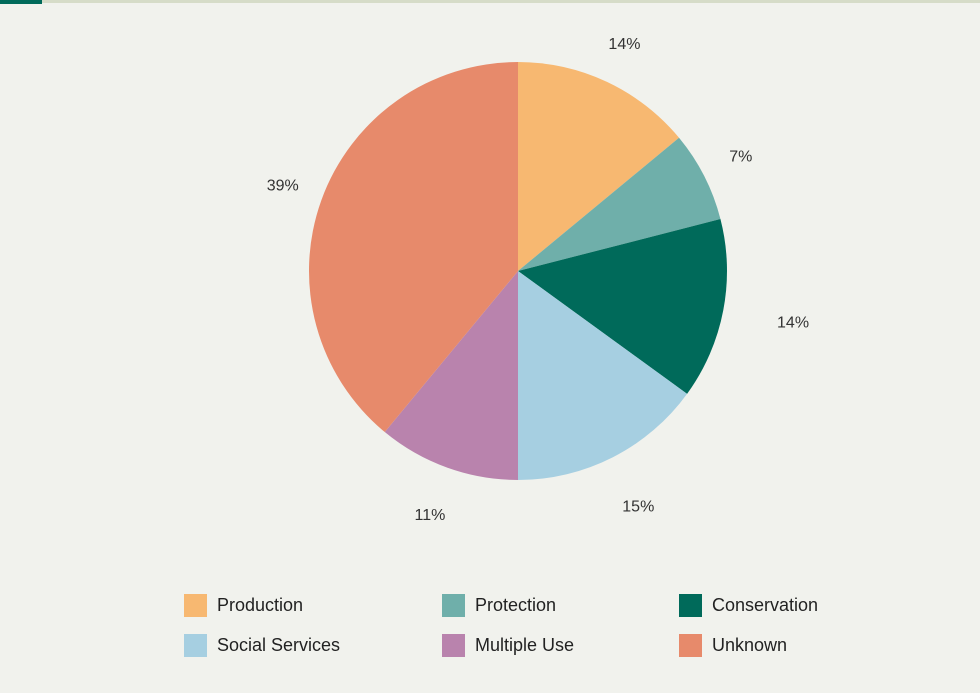 This screenshot has width=980, height=693. Describe the element at coordinates (638, 506) in the screenshot. I see `data-label-social-services: 15%` at that location.